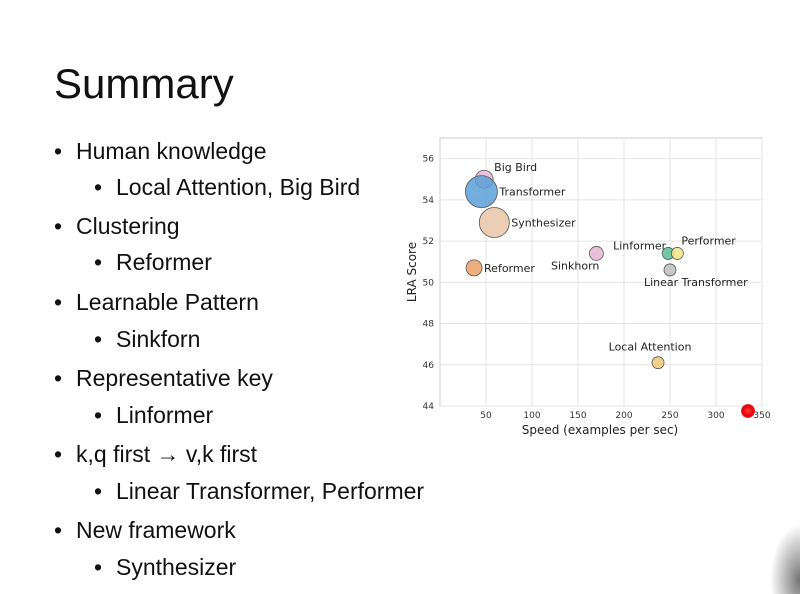 The width and height of the screenshot is (800, 594). Describe the element at coordinates (144, 83) in the screenshot. I see `slide-title: Summary` at that location.